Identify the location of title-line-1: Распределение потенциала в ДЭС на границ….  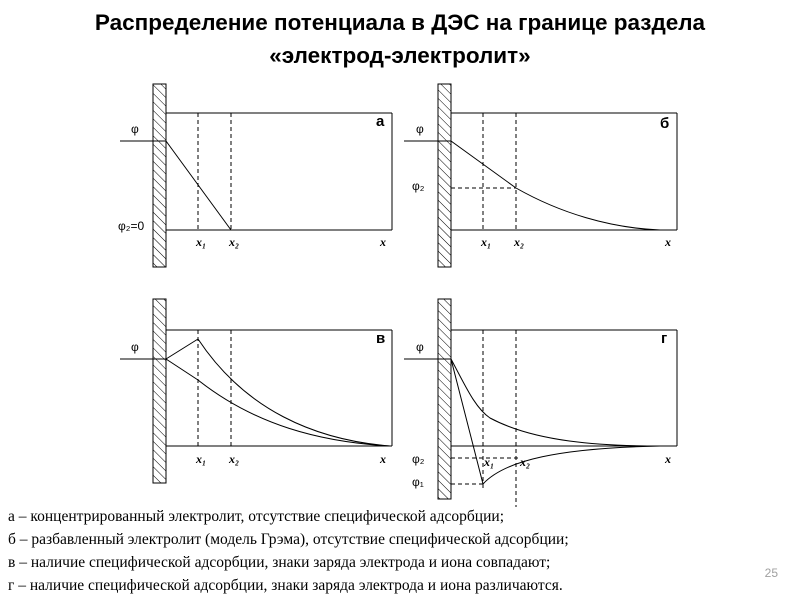
(400, 22).